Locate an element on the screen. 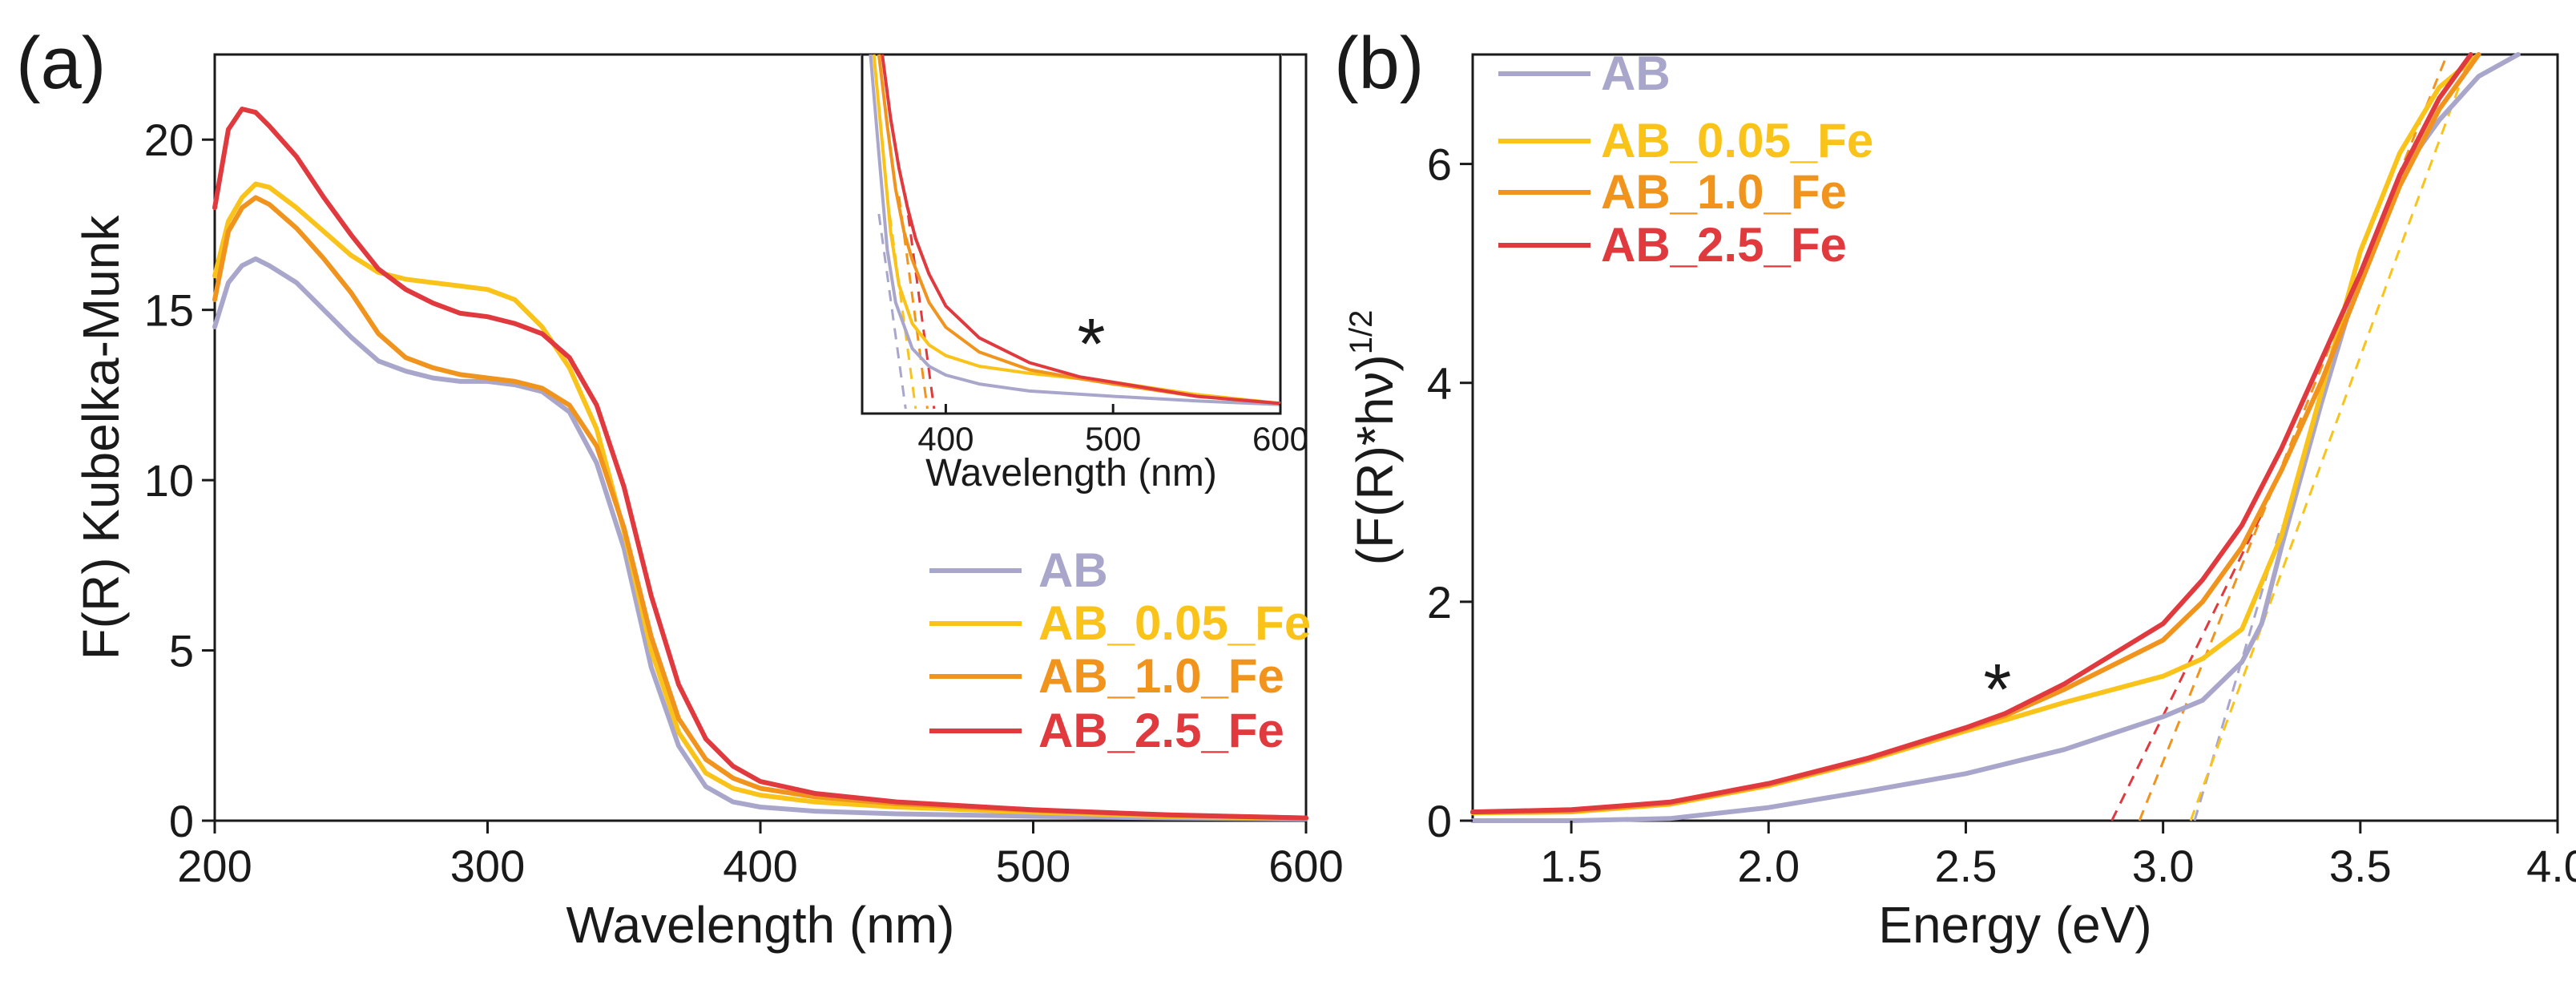 Image resolution: width=2576 pixels, height=997 pixels. inset-fit-line-ab-0-05-fe is located at coordinates (901, 303).